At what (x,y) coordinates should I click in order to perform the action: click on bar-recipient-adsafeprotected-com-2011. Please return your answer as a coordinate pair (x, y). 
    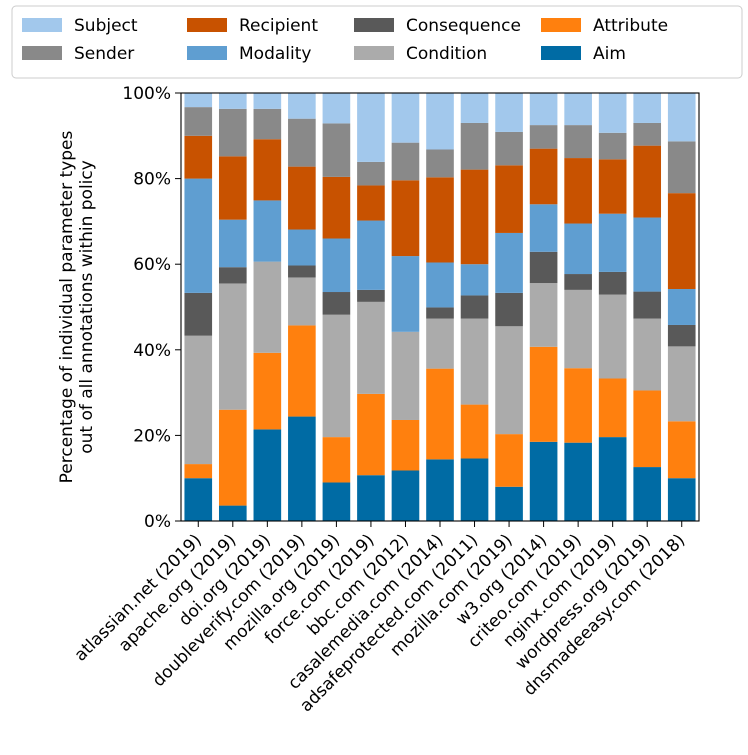
    Looking at the image, I should click on (474, 217).